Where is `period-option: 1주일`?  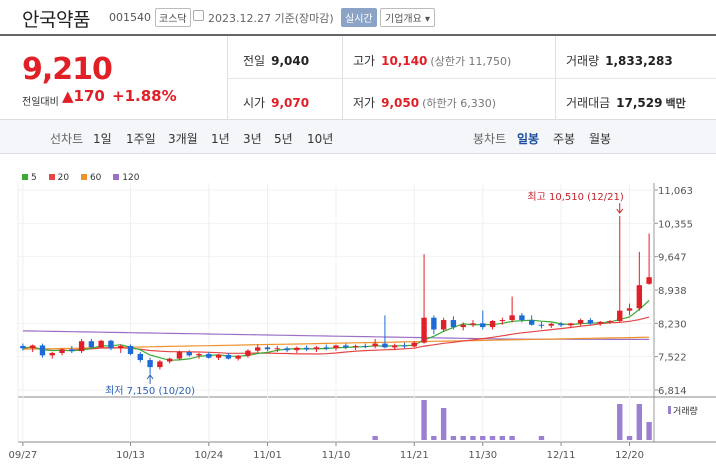
period-option: 1주일 is located at coordinates (141, 139).